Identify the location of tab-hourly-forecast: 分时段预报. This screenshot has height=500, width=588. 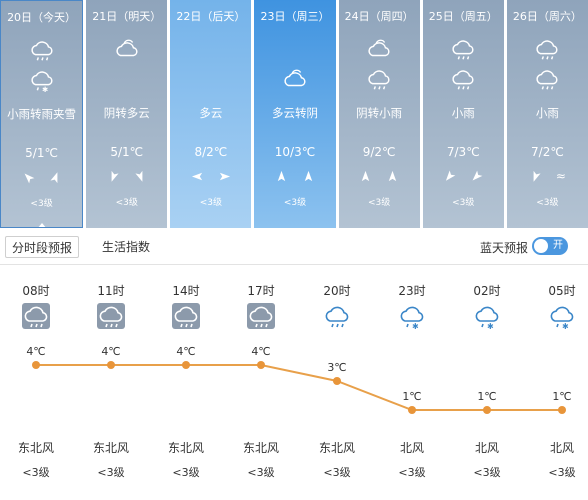
(42, 247).